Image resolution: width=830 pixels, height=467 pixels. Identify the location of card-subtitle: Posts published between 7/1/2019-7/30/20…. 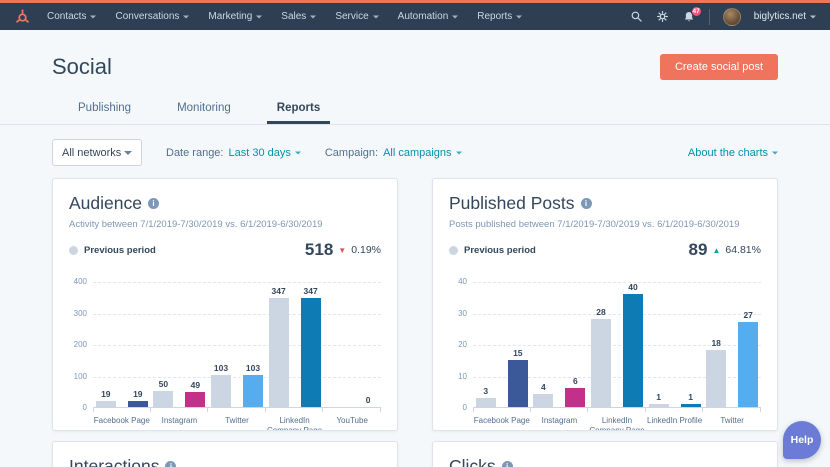
(594, 224).